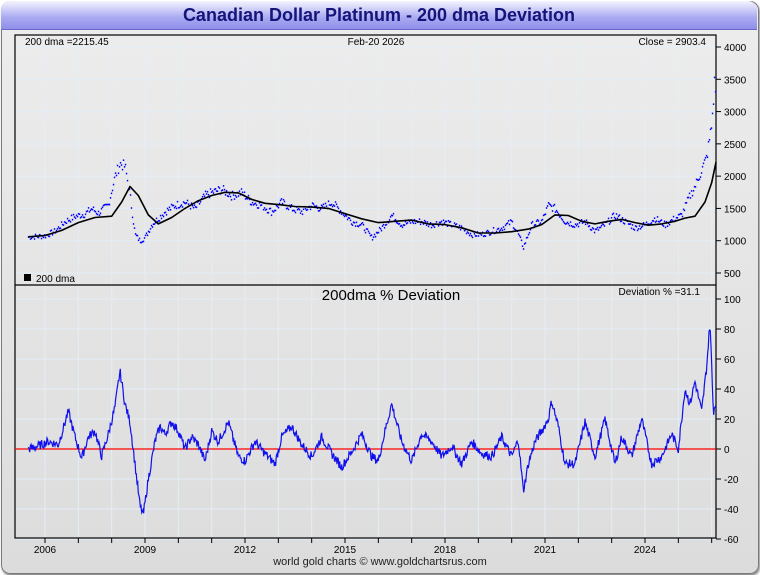  Describe the element at coordinates (645, 550) in the screenshot. I see `x-tick-label: 2024` at that location.